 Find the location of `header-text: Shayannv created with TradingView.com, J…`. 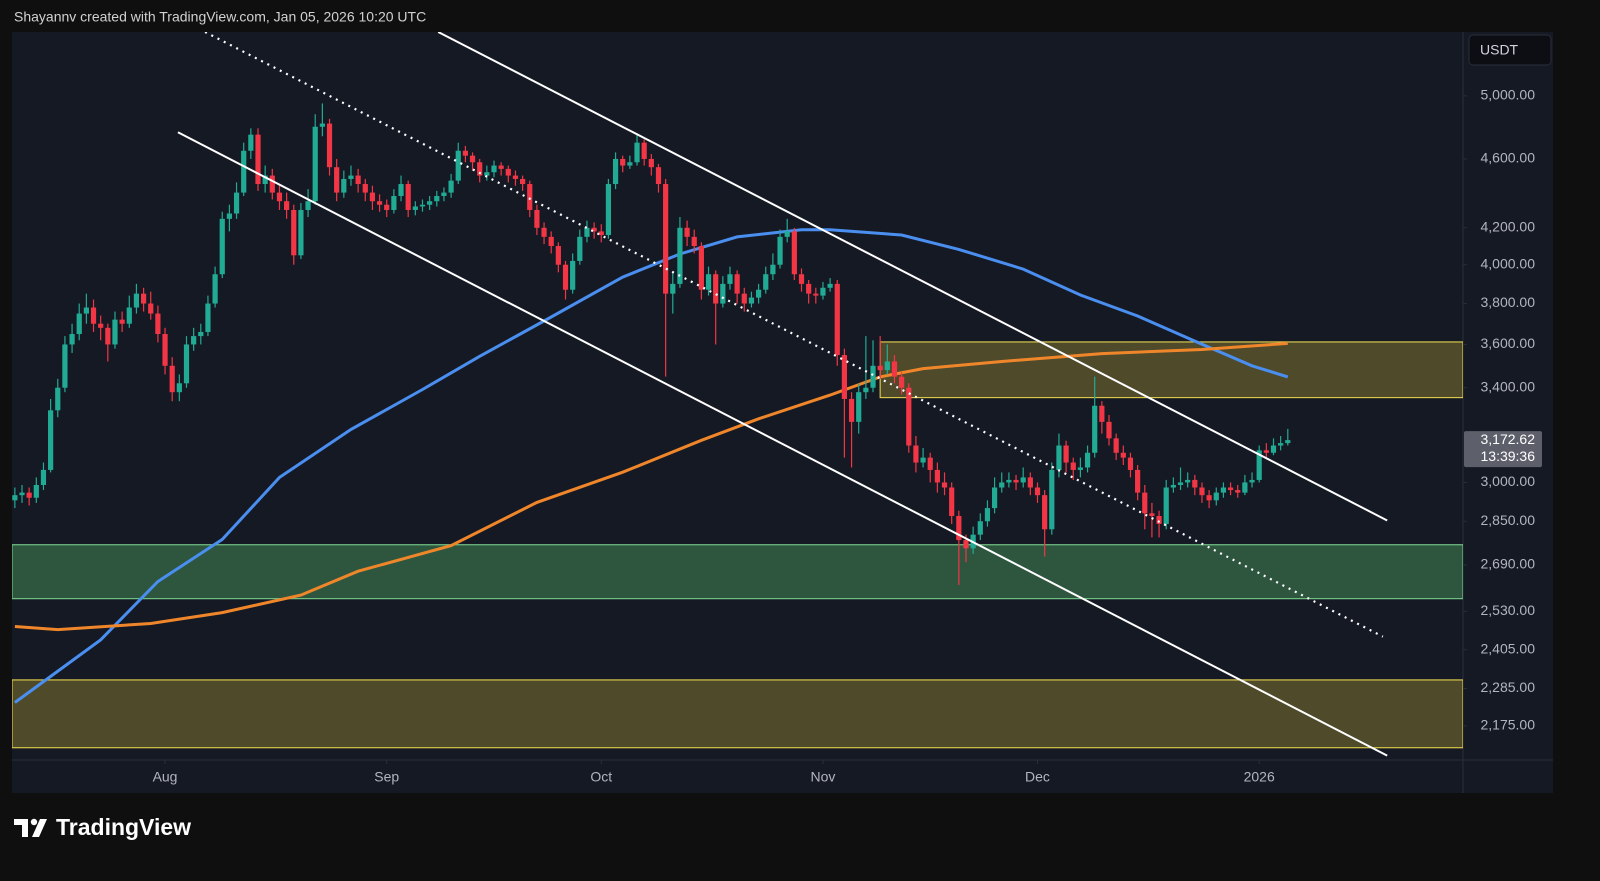

header-text: Shayannv created with TradingView.com, J… is located at coordinates (220, 17).